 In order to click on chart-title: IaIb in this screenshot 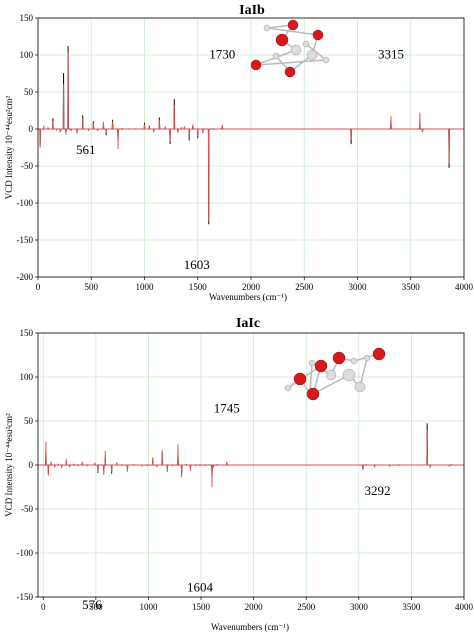, I will do `click(252, 10)`.